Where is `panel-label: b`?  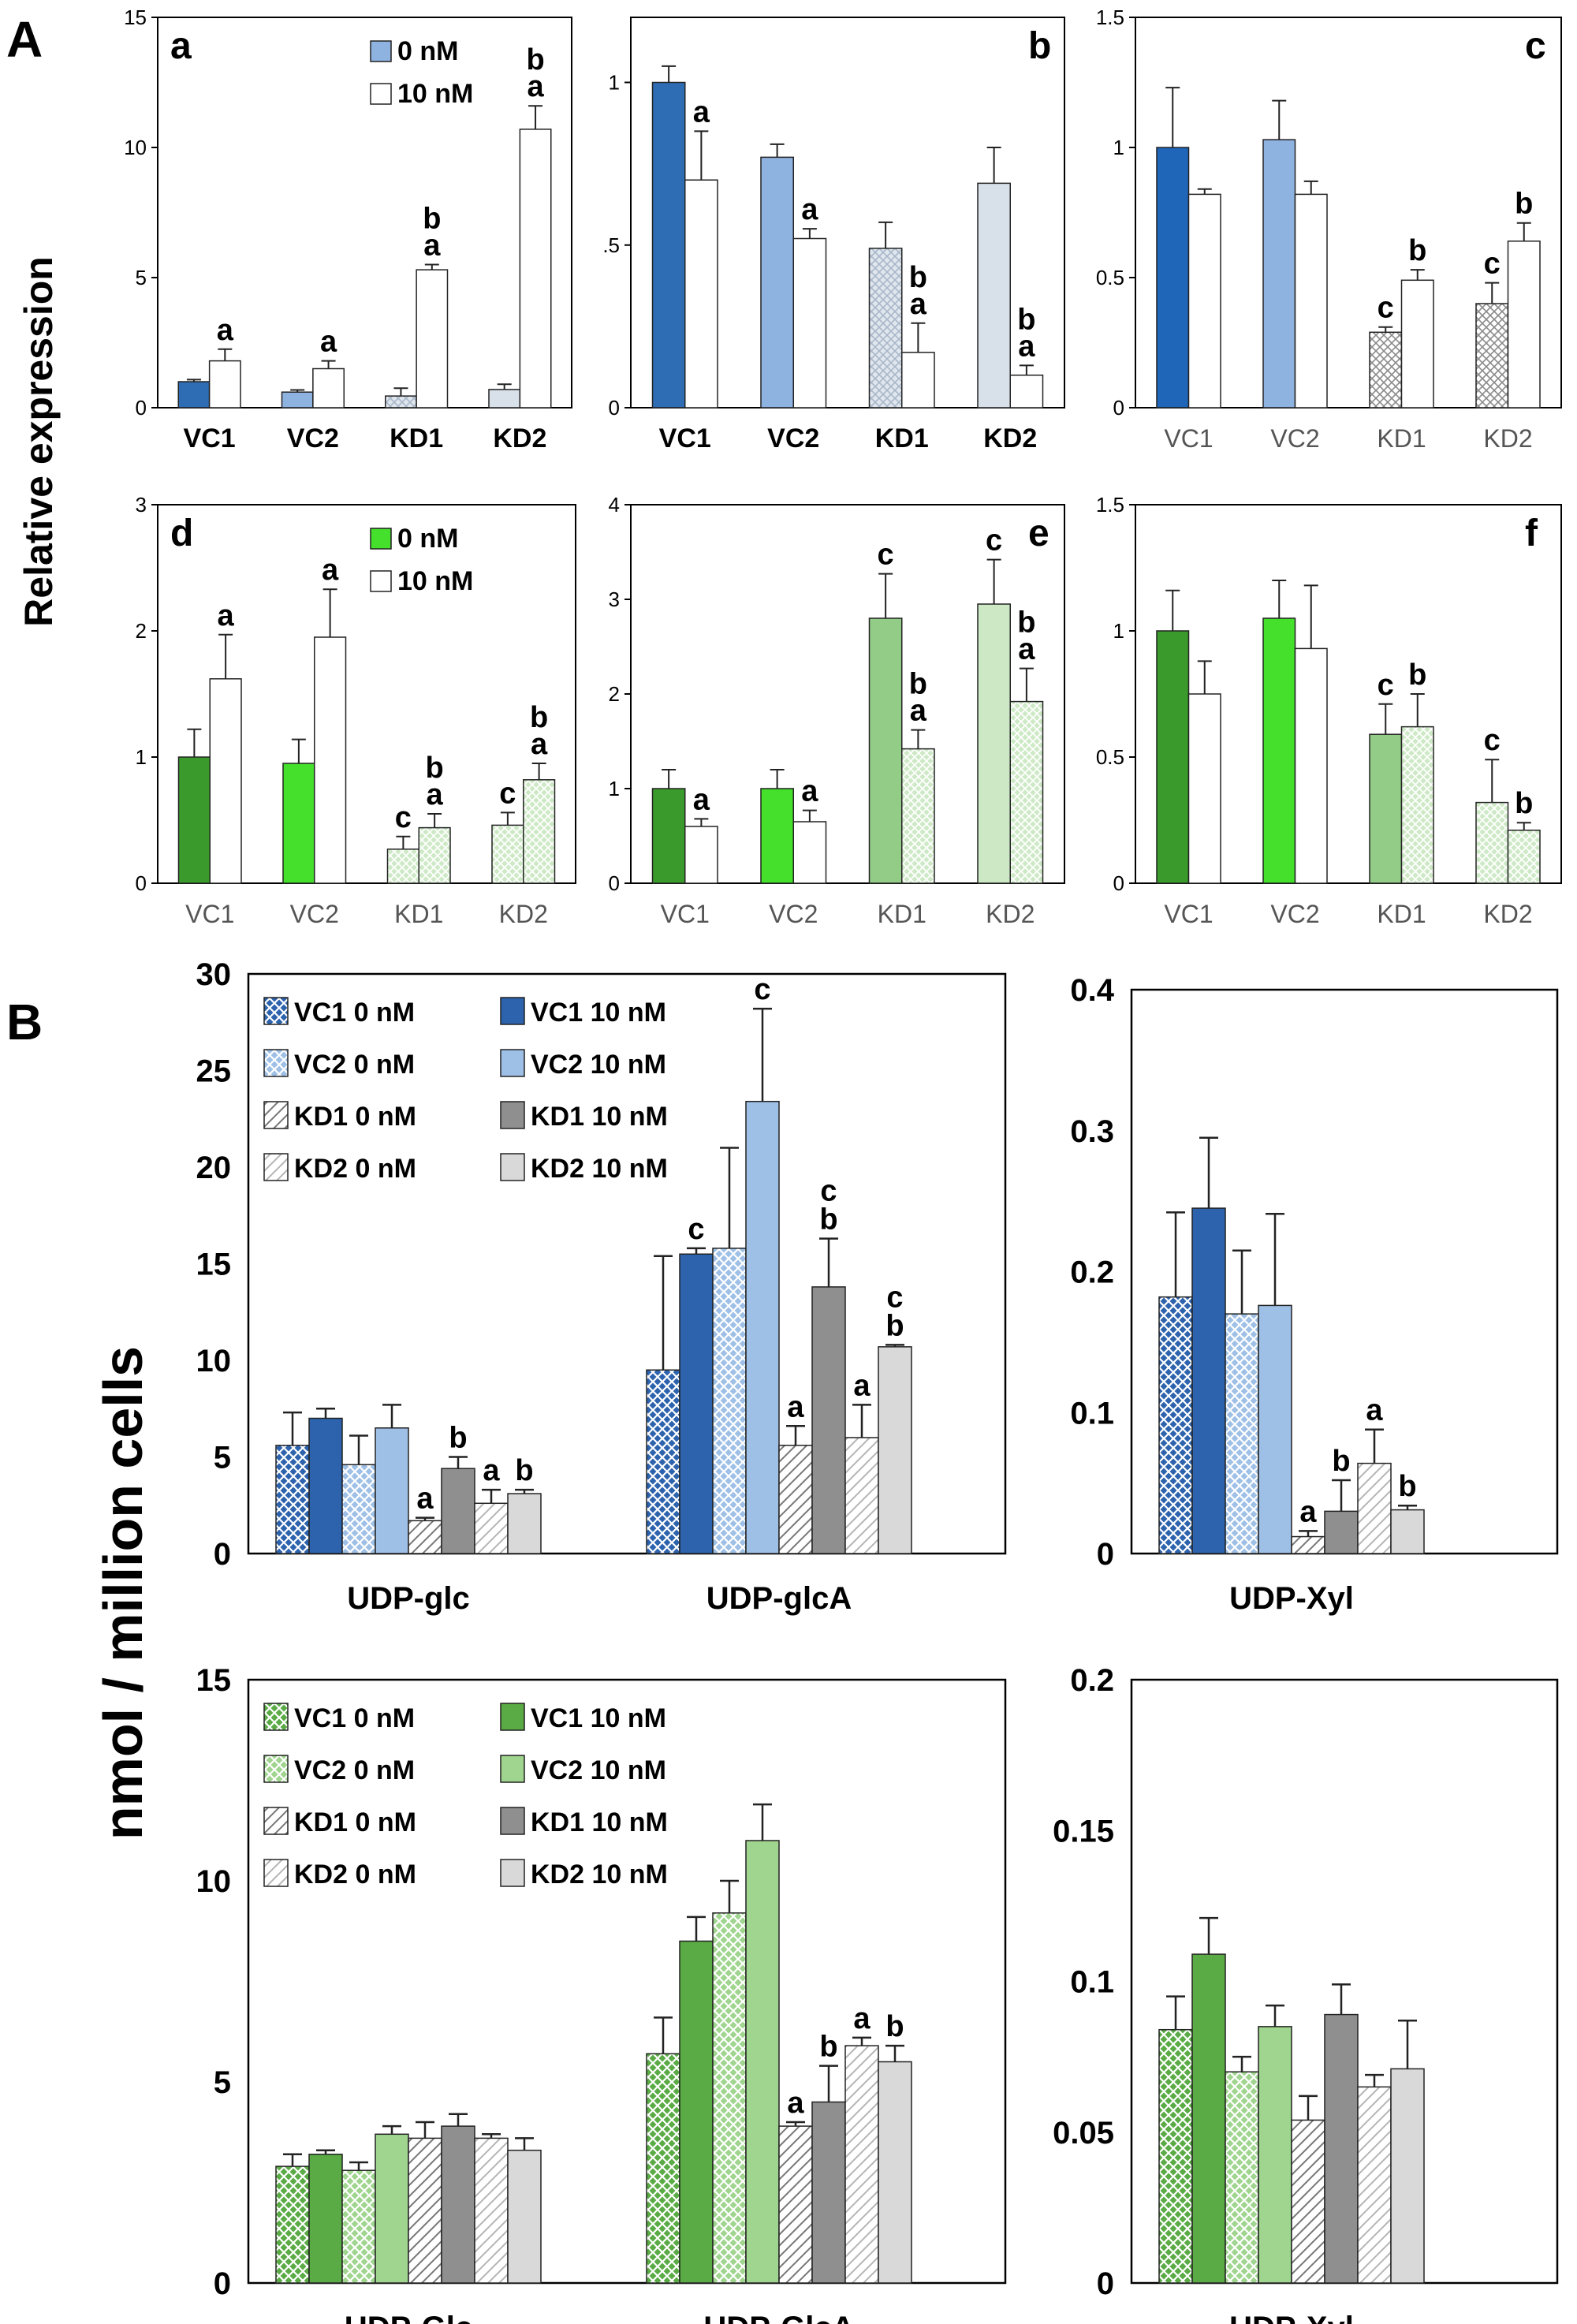 panel-label: b is located at coordinates (1039, 46).